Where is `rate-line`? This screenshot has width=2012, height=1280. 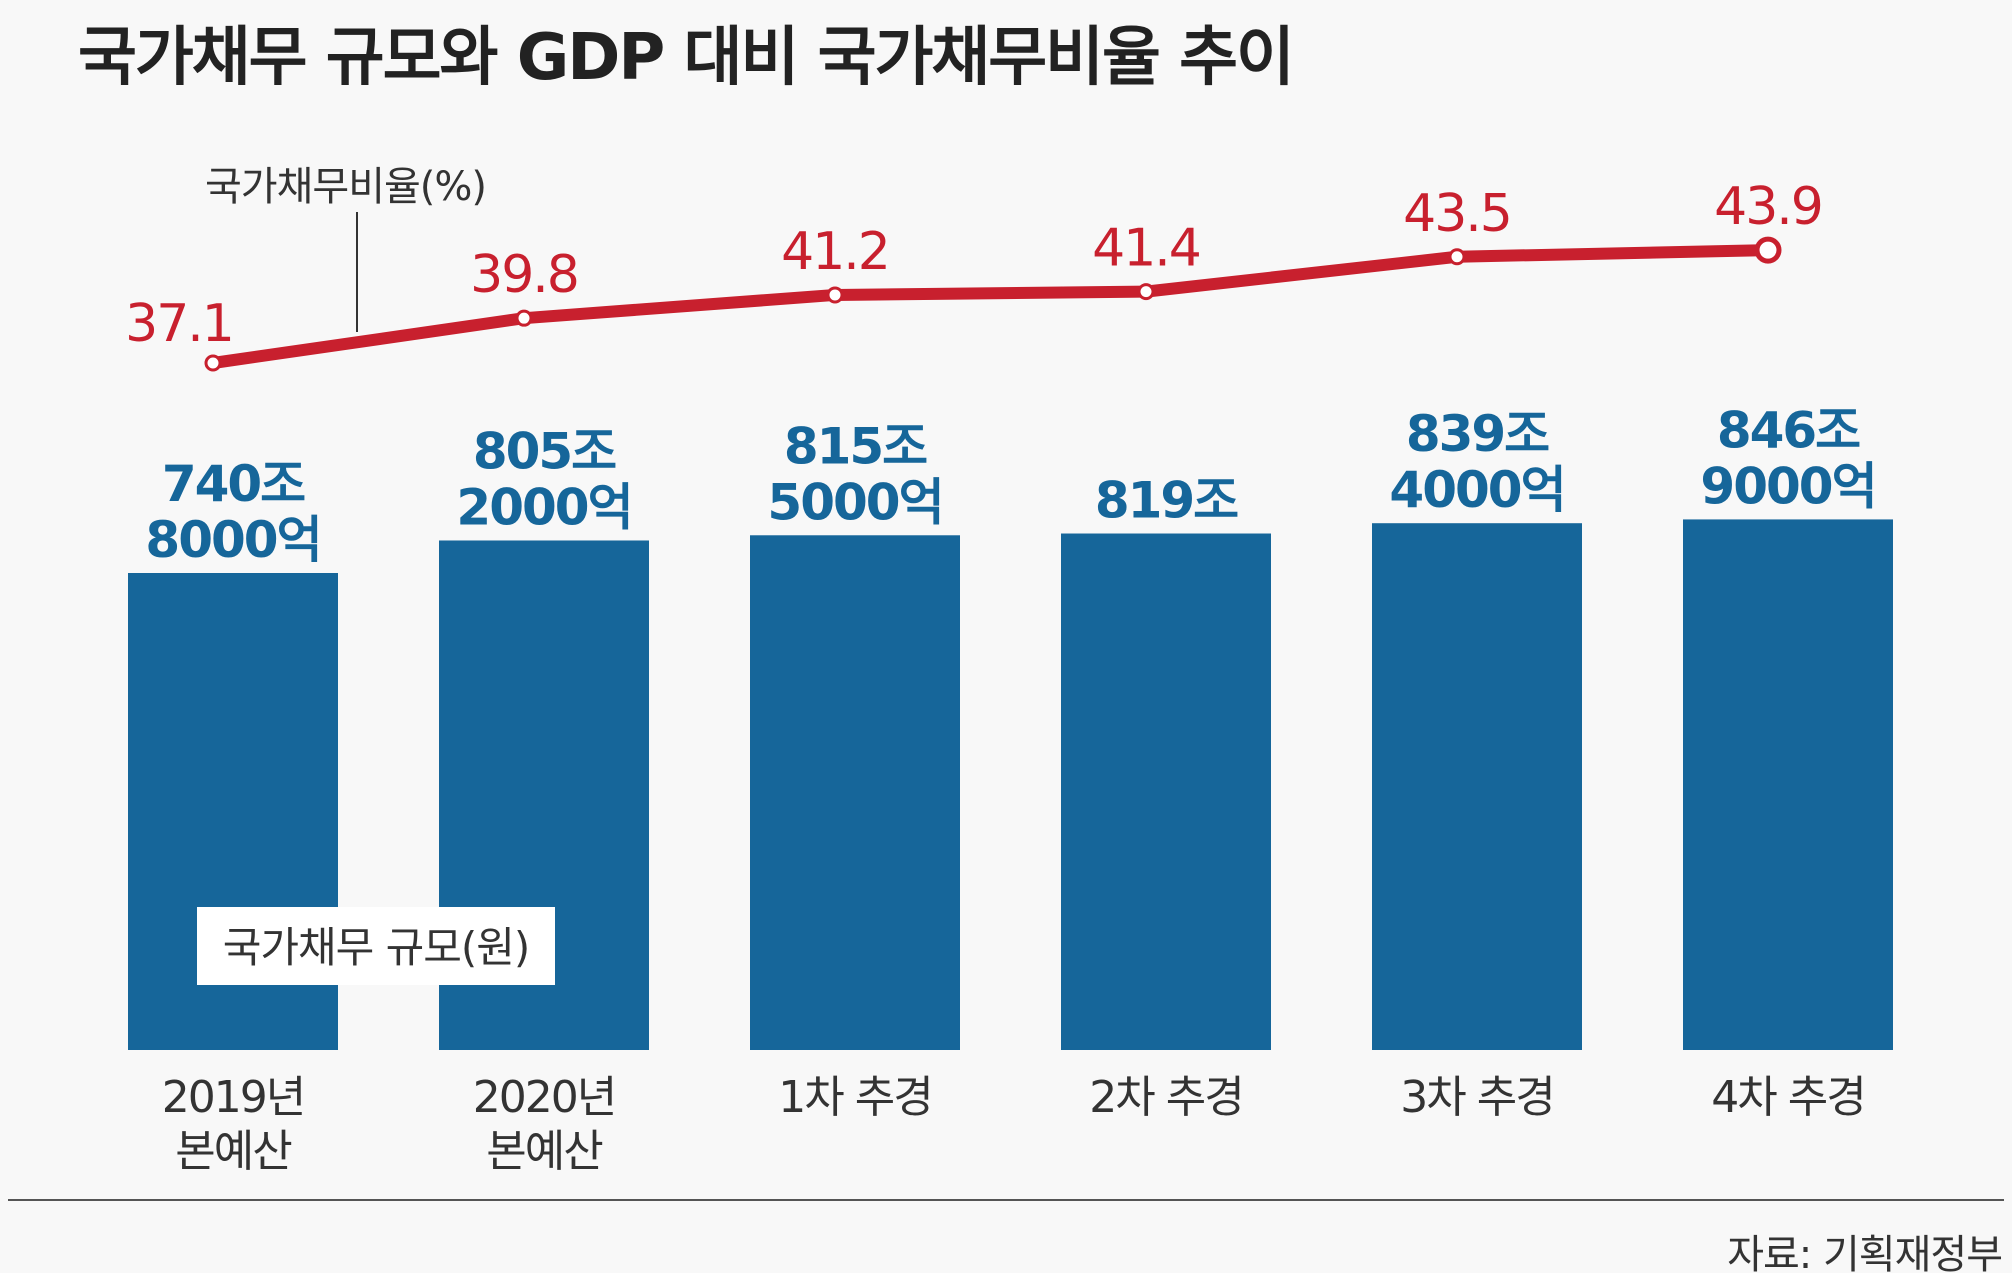
rate-line is located at coordinates (990, 306).